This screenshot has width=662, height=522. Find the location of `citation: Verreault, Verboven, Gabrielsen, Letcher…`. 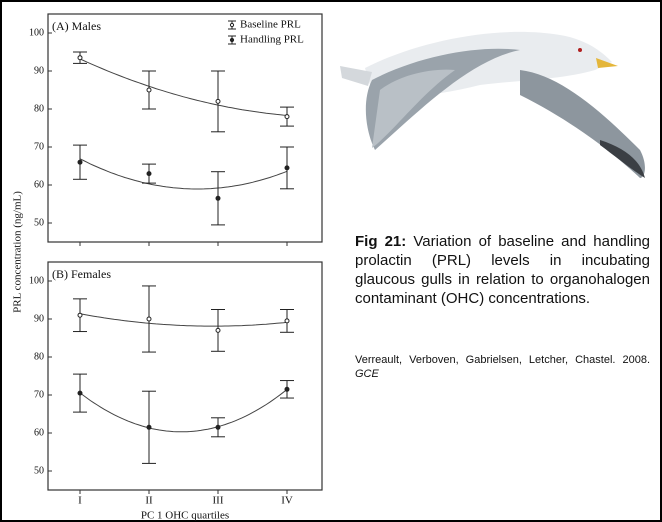

citation: Verreault, Verboven, Gabrielsen, Letcher… is located at coordinates (502, 367).